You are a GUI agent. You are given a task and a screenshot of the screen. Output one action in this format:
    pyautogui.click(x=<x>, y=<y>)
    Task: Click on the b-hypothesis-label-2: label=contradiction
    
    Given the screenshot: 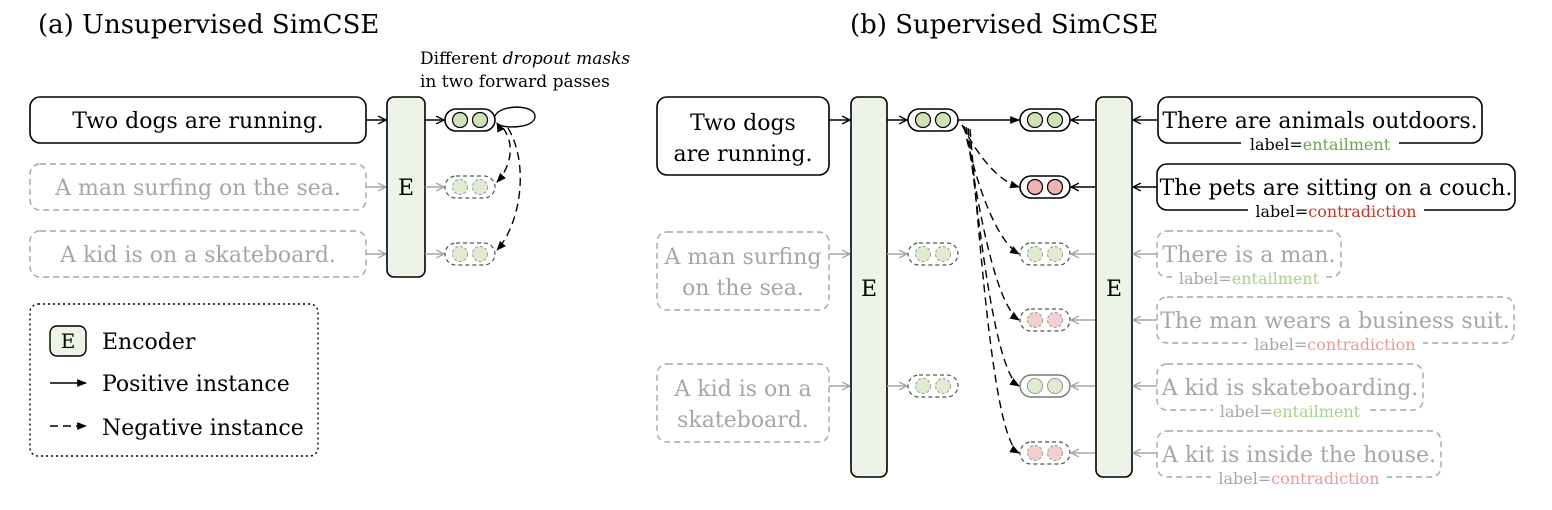 What is the action you would take?
    pyautogui.click(x=1335, y=211)
    